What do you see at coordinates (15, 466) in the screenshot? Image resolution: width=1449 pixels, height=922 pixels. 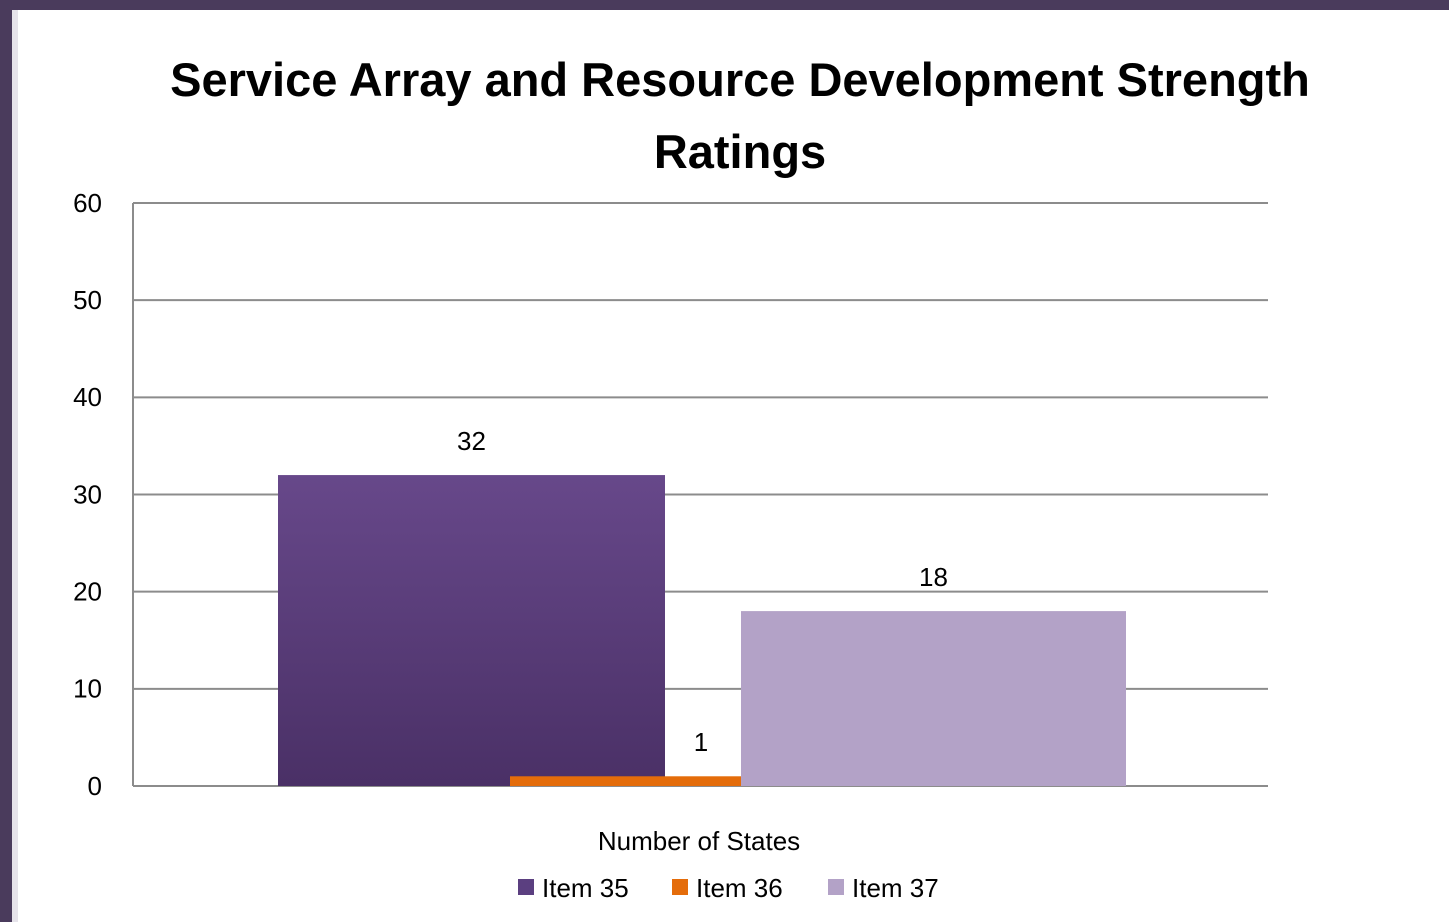 I see `frame-shadow` at bounding box center [15, 466].